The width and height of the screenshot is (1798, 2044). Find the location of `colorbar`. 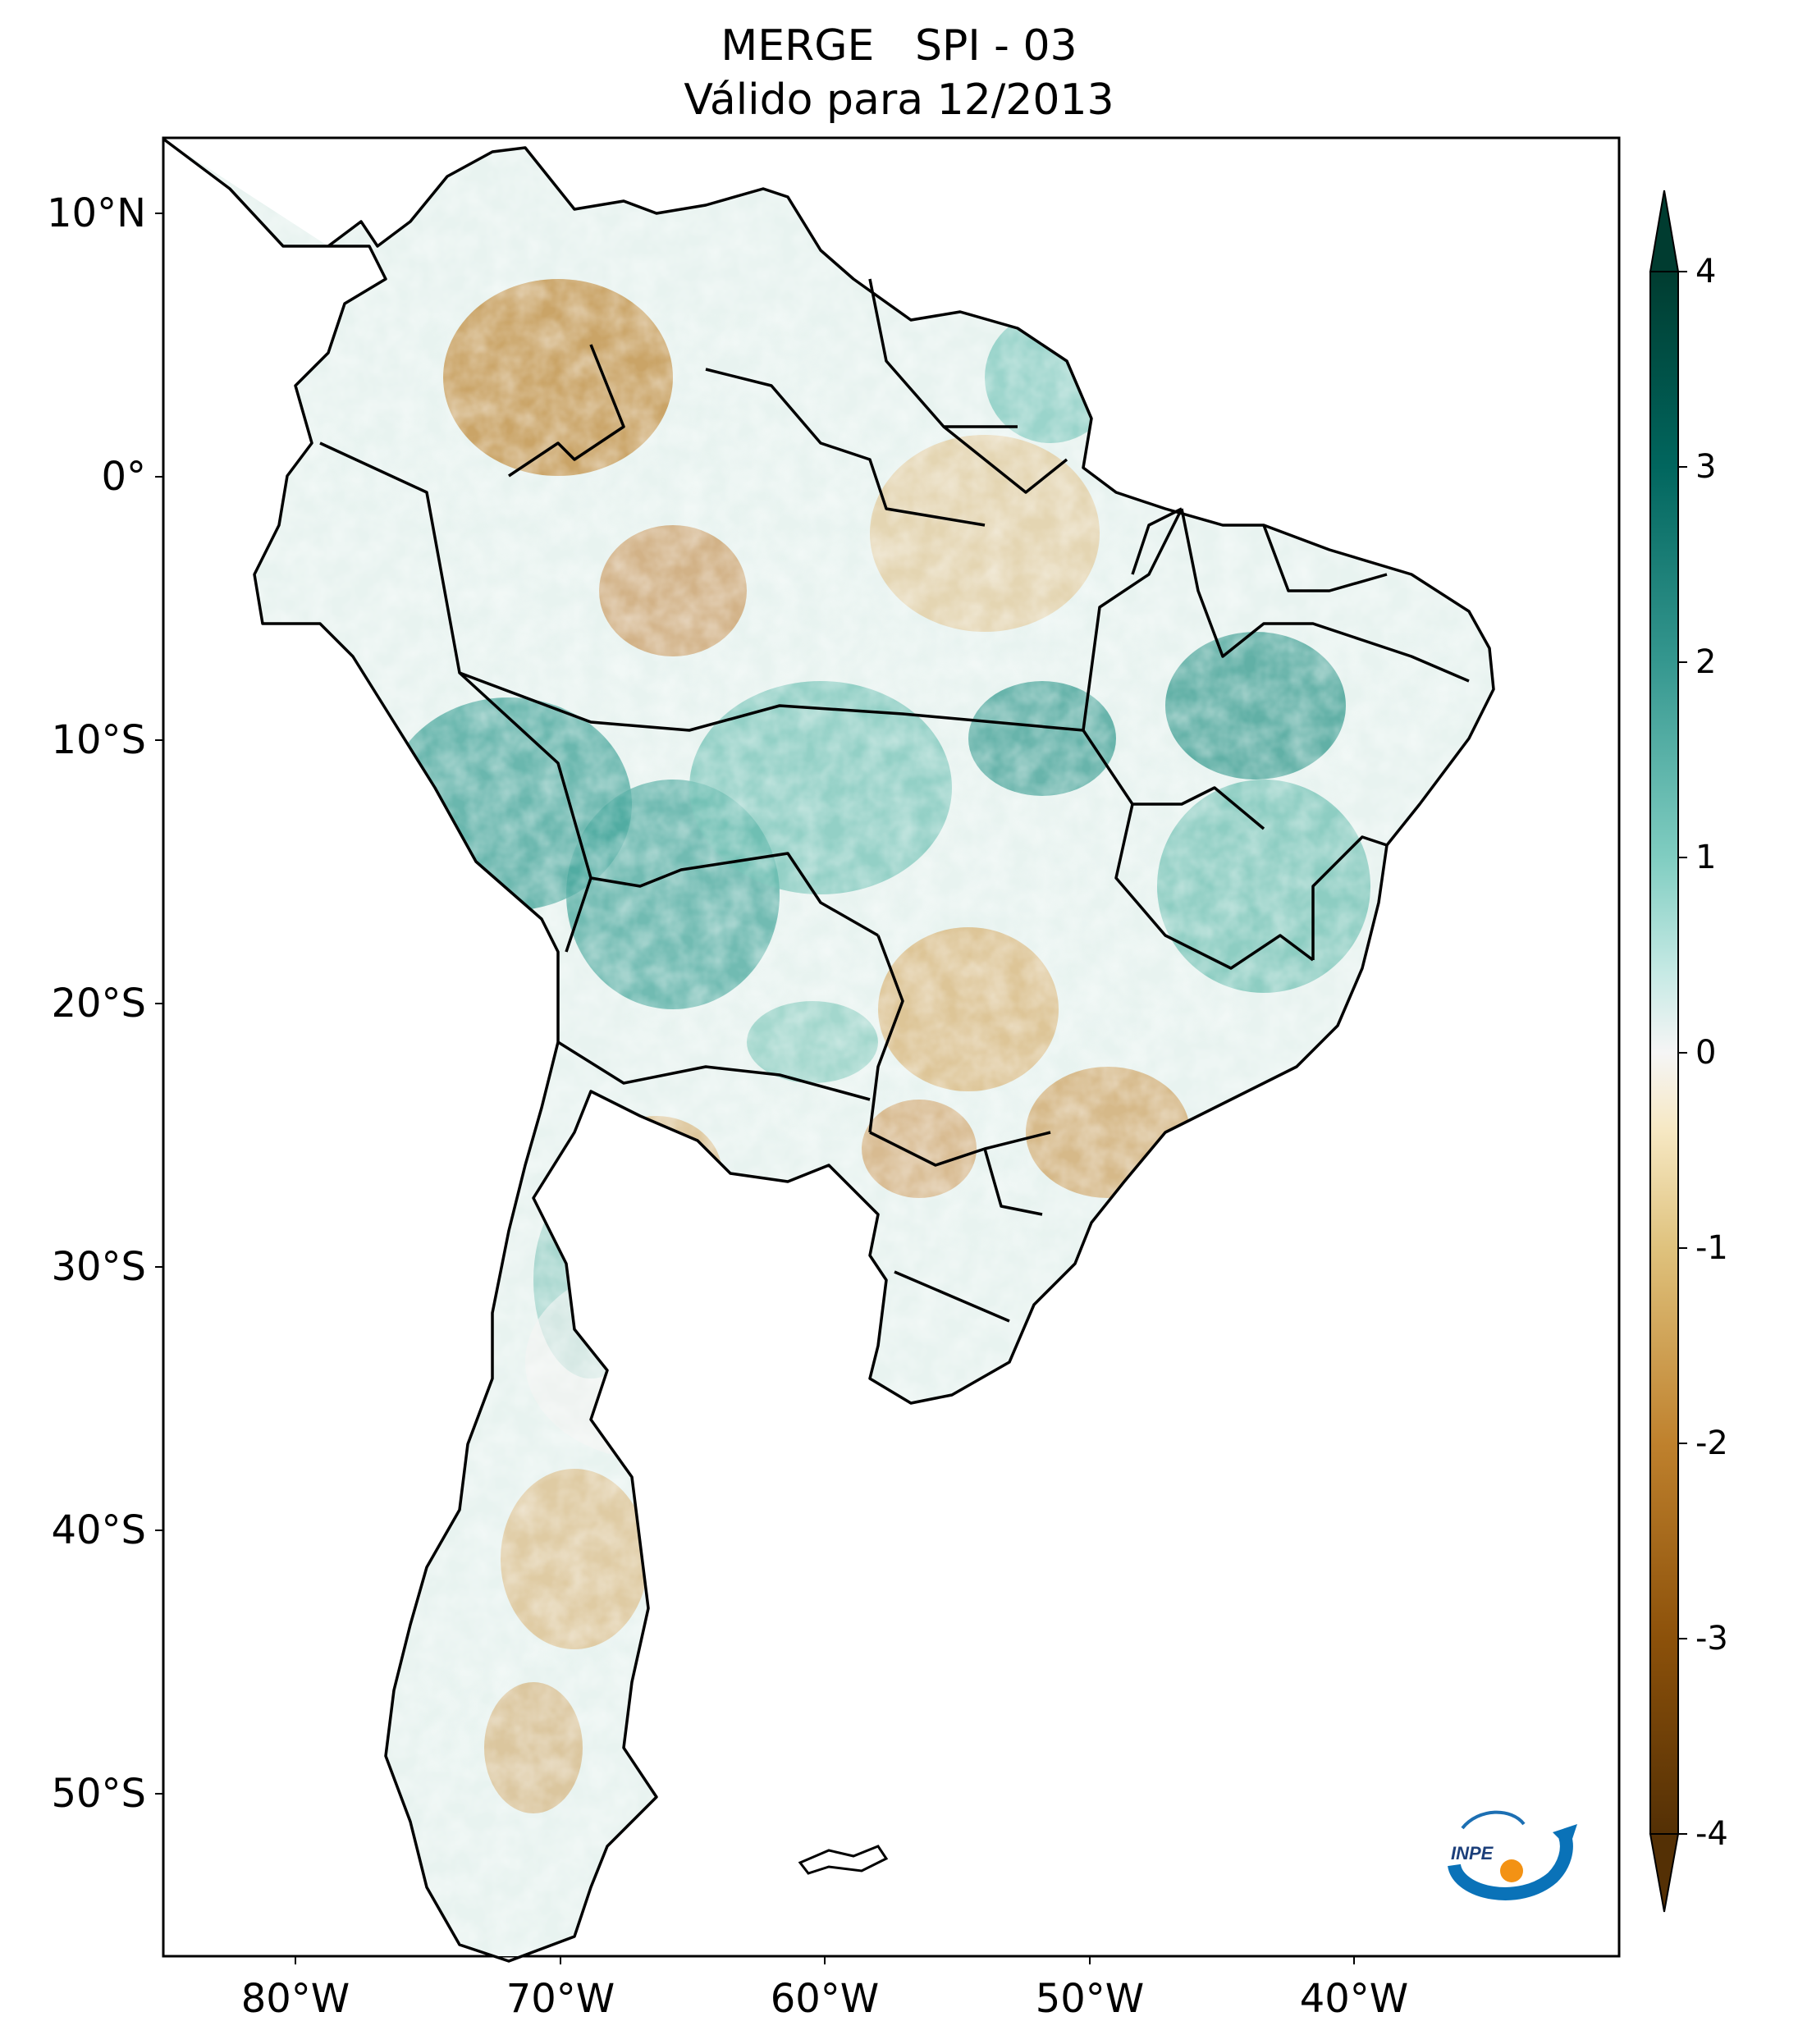

colorbar is located at coordinates (1668, 1051).